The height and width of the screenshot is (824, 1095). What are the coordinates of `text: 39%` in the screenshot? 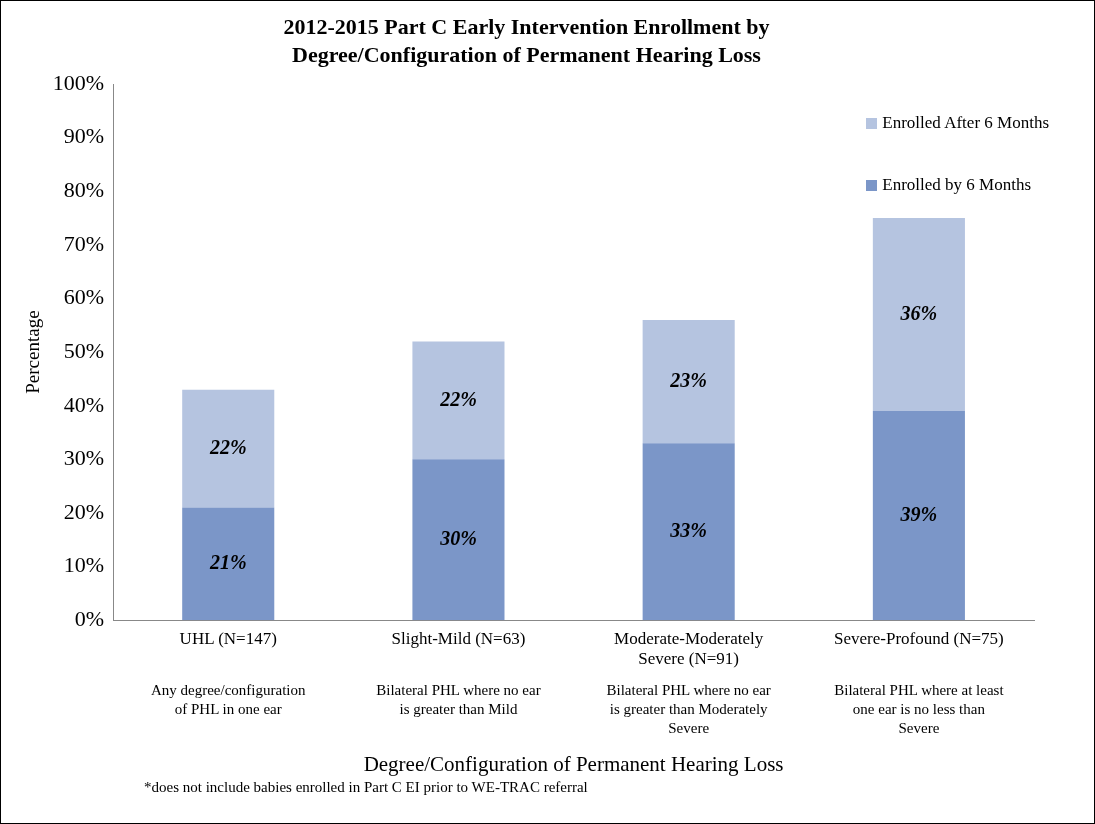 It's located at (919, 513).